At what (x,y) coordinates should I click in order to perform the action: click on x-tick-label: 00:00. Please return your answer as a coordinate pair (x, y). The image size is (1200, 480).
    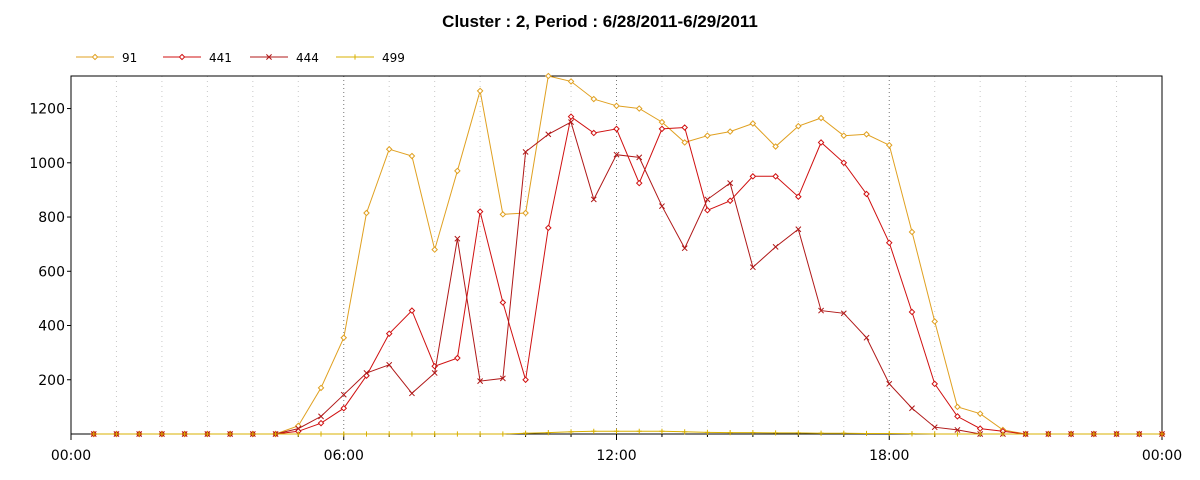
    Looking at the image, I should click on (1162, 456).